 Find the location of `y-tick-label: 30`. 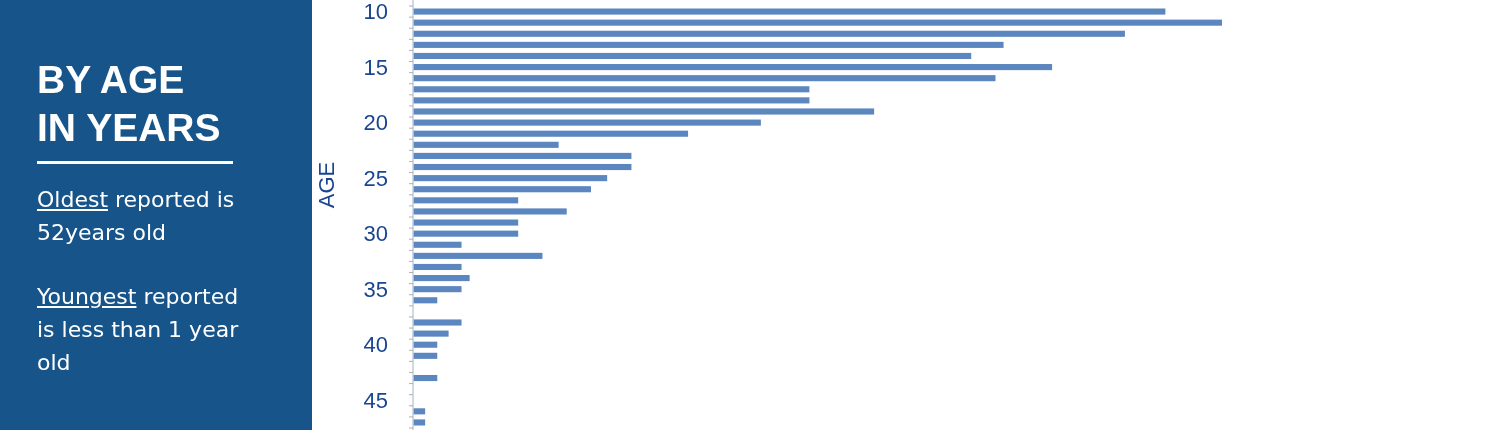

y-tick-label: 30 is located at coordinates (375, 234).